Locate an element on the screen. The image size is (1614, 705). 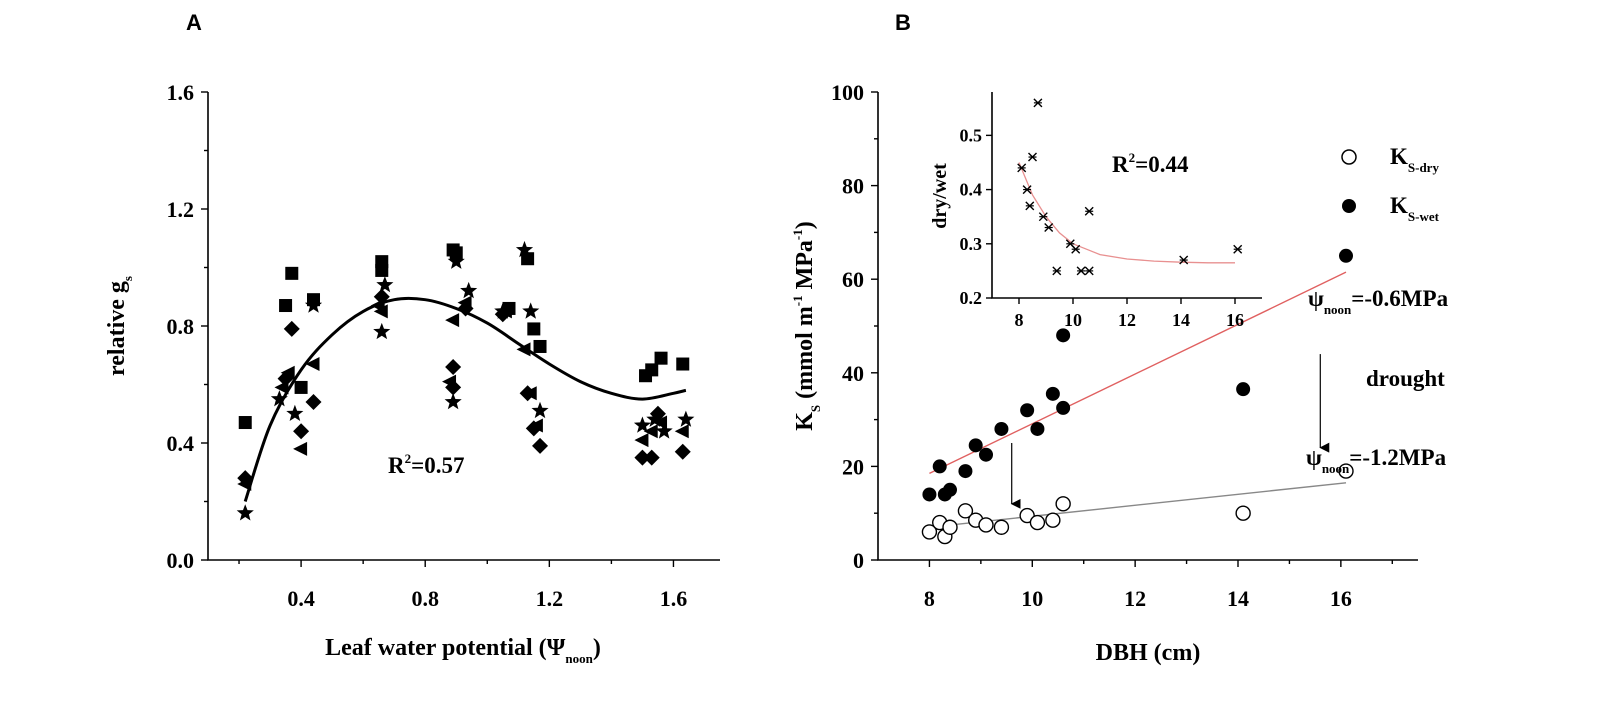
y-tick-label: 1.6 is located at coordinates (181, 92).